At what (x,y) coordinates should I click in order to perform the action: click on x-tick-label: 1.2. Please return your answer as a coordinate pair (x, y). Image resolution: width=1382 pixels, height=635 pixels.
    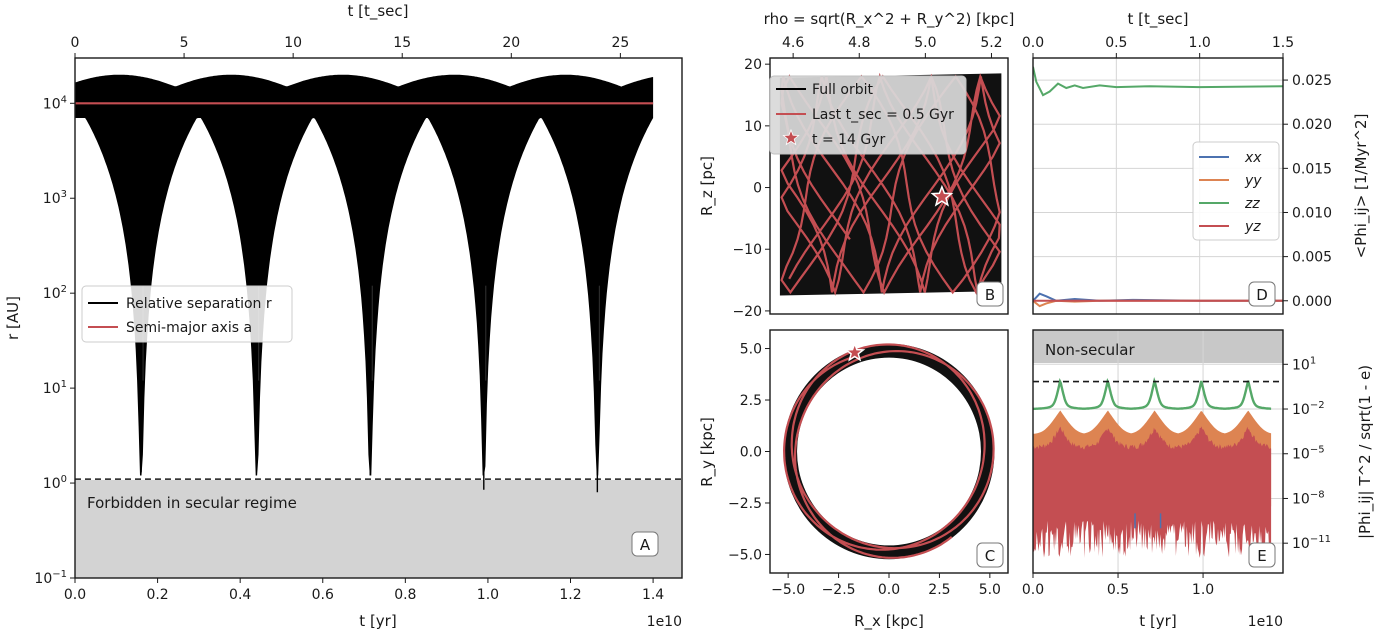
    Looking at the image, I should click on (570, 595).